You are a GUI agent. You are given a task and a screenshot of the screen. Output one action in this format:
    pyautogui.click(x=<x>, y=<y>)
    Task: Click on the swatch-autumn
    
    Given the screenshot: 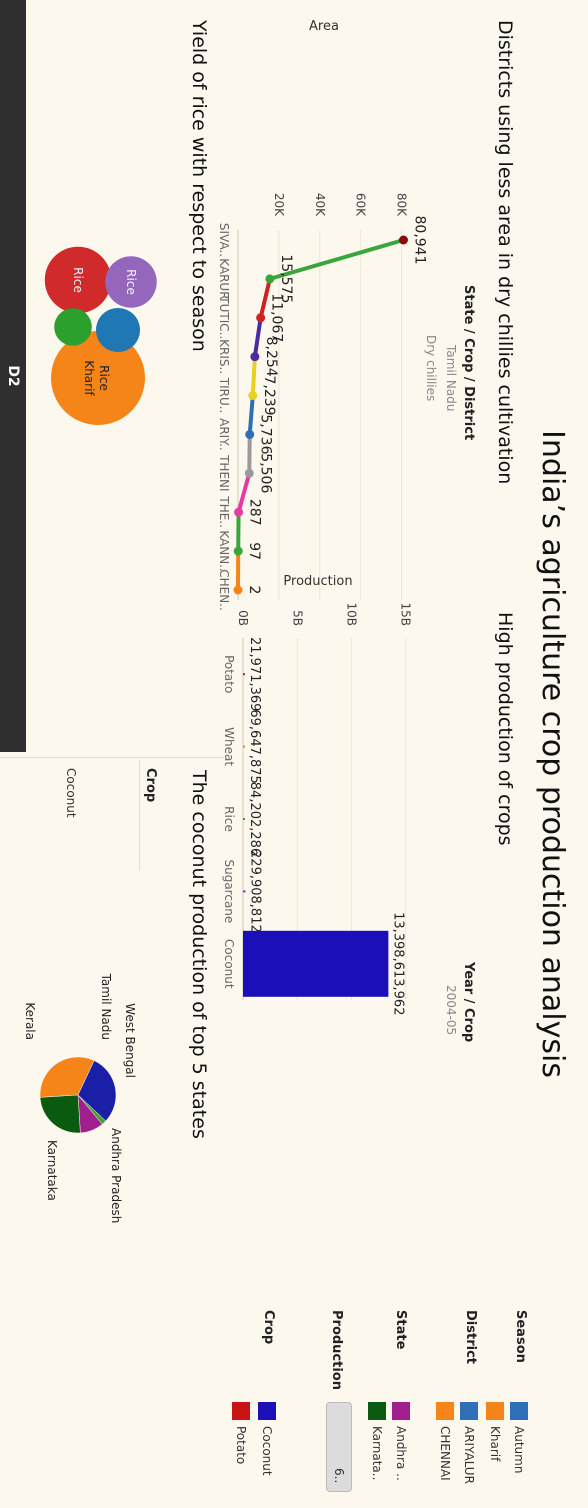 What is the action you would take?
    pyautogui.click(x=519, y=1411)
    